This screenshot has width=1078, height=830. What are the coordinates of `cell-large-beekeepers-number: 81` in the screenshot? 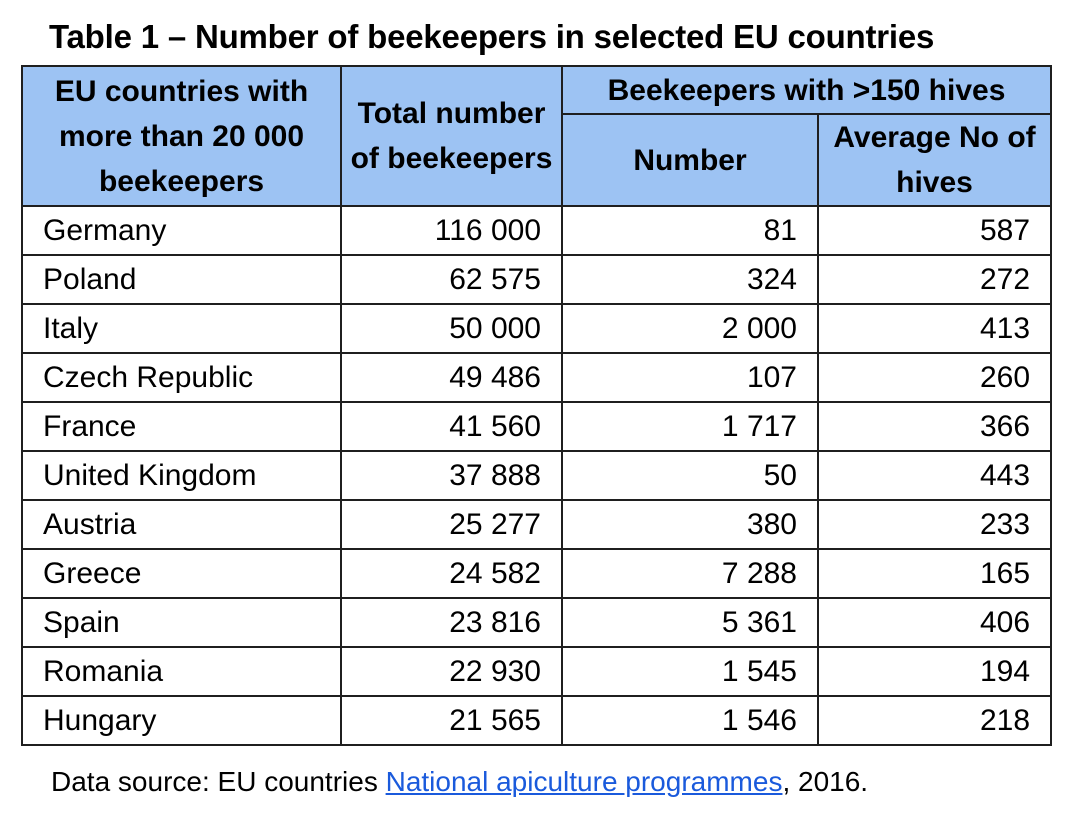 It's located at (690, 230).